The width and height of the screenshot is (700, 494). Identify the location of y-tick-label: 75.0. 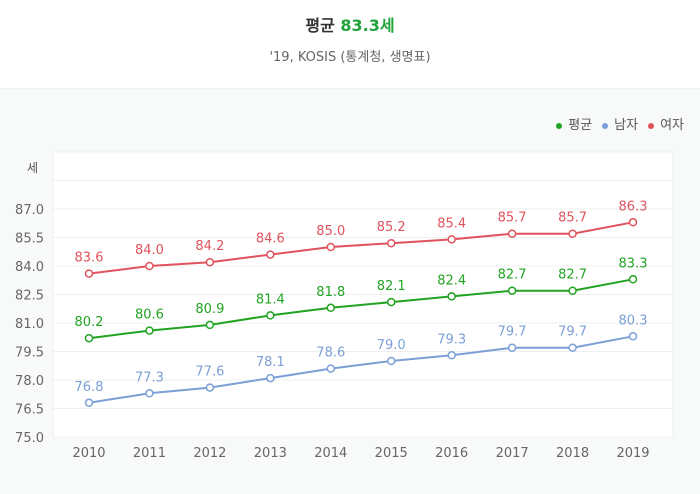
(29, 438).